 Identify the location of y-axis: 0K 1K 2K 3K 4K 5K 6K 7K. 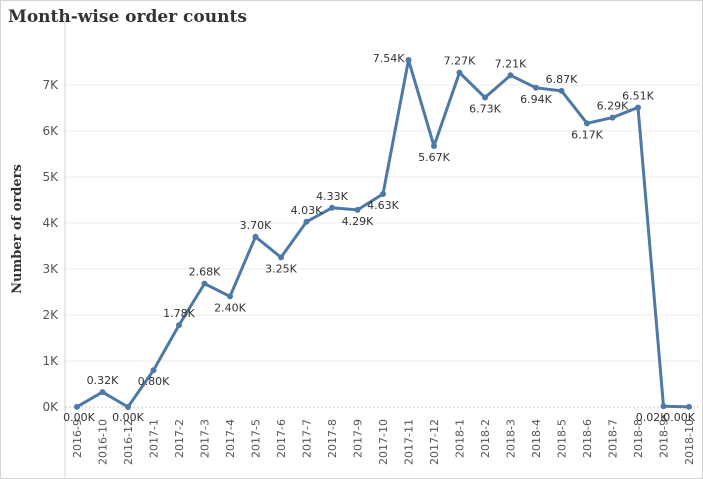
(54, 246).